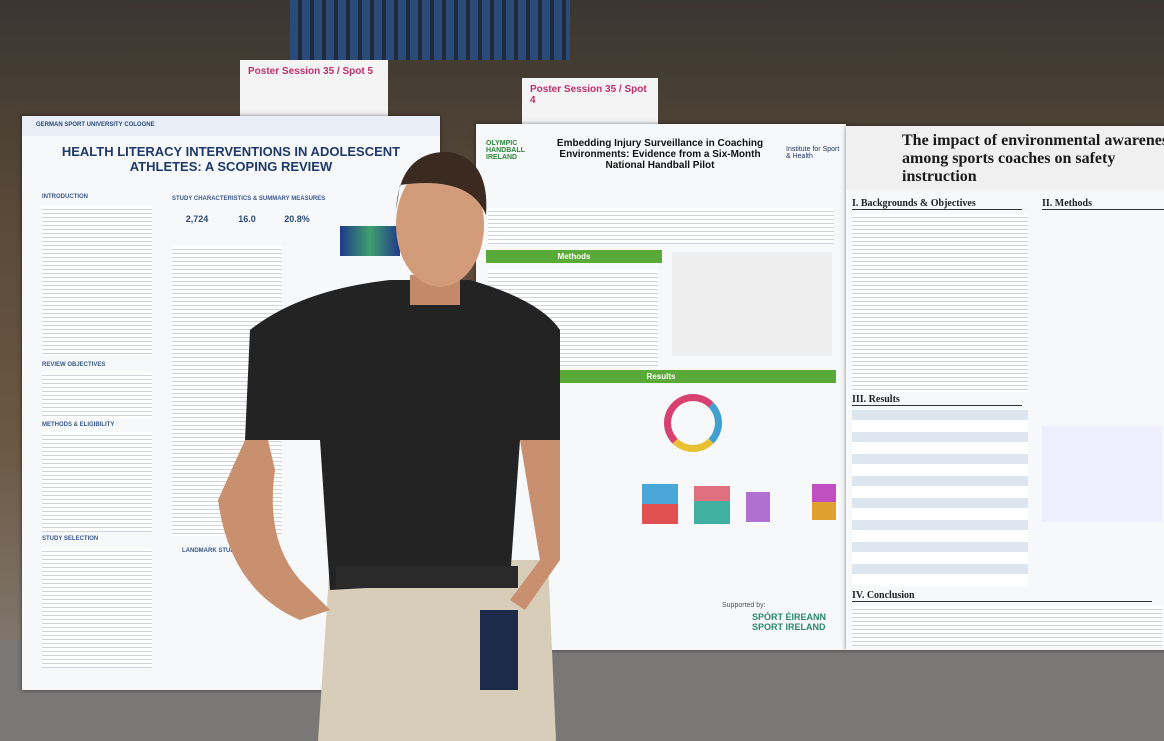  What do you see at coordinates (1103, 204) in the screenshot?
I see `section-heading: II. Methods` at bounding box center [1103, 204].